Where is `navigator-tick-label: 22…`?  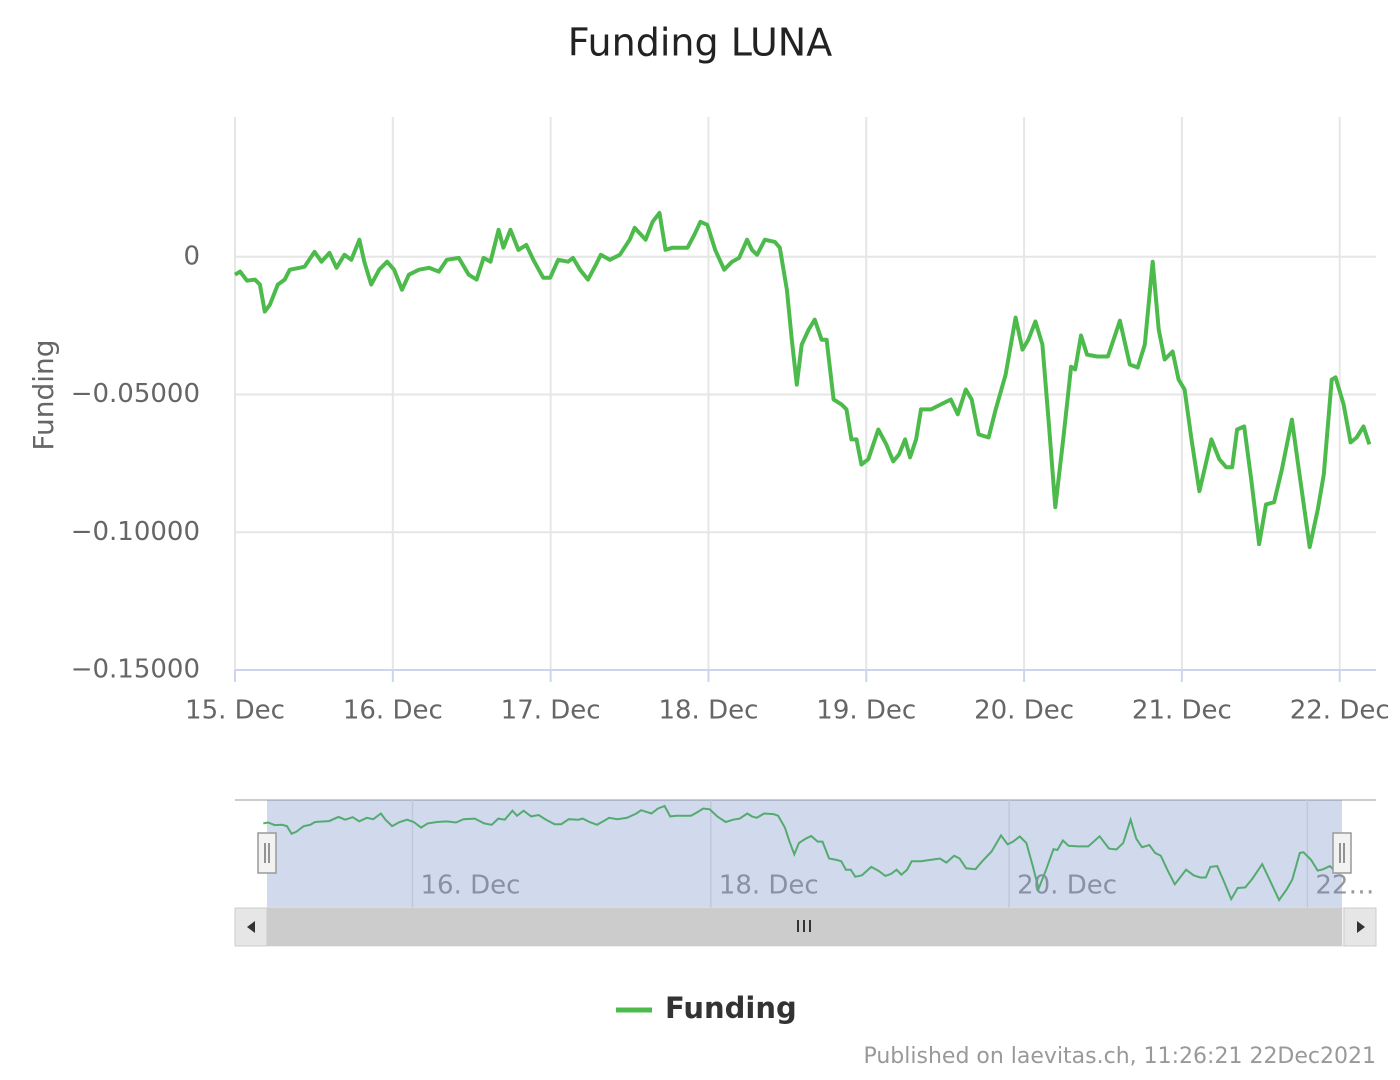 navigator-tick-label: 22… is located at coordinates (1344, 886).